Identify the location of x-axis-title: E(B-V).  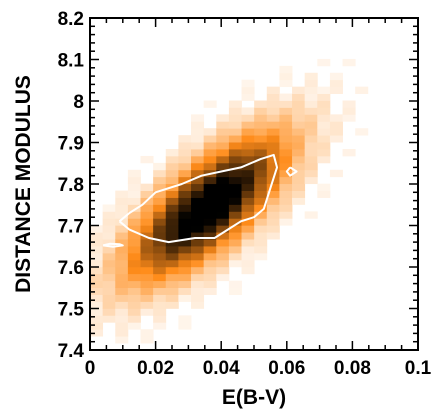
(254, 397).